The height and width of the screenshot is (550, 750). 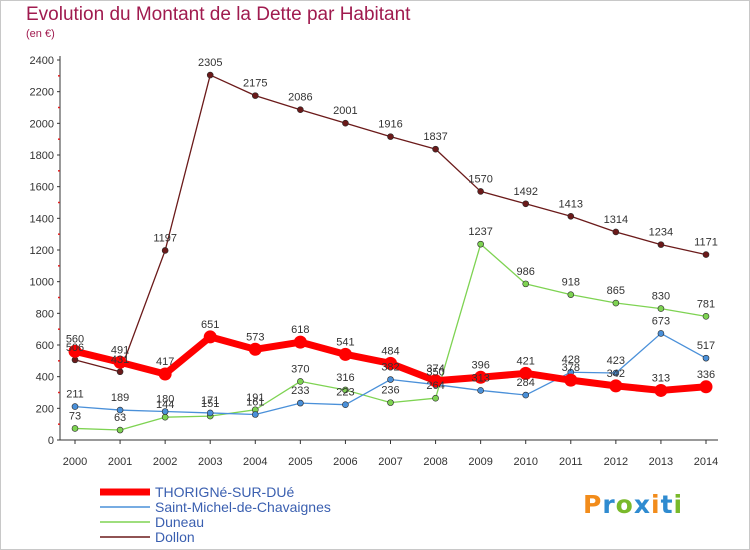 I want to click on x-tick-label: 2003, so click(x=210, y=462).